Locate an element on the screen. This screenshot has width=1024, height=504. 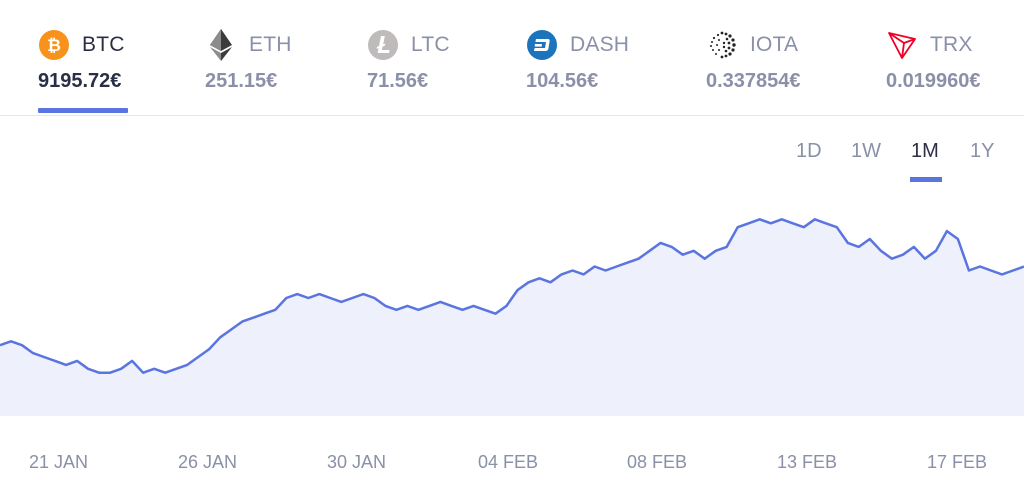
range-1w: 1W is located at coordinates (866, 151).